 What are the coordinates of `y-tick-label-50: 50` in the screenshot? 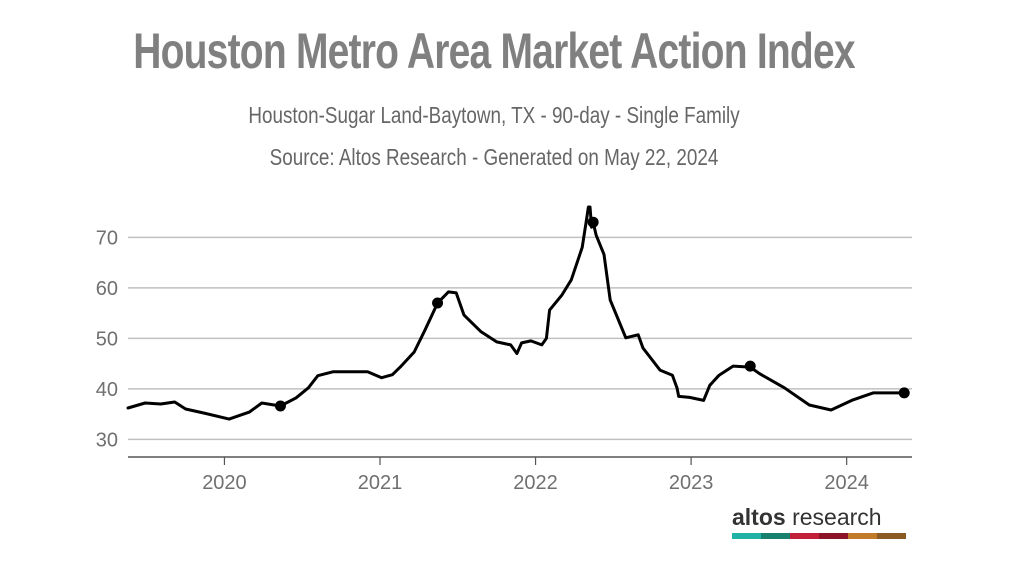 It's located at (107, 339).